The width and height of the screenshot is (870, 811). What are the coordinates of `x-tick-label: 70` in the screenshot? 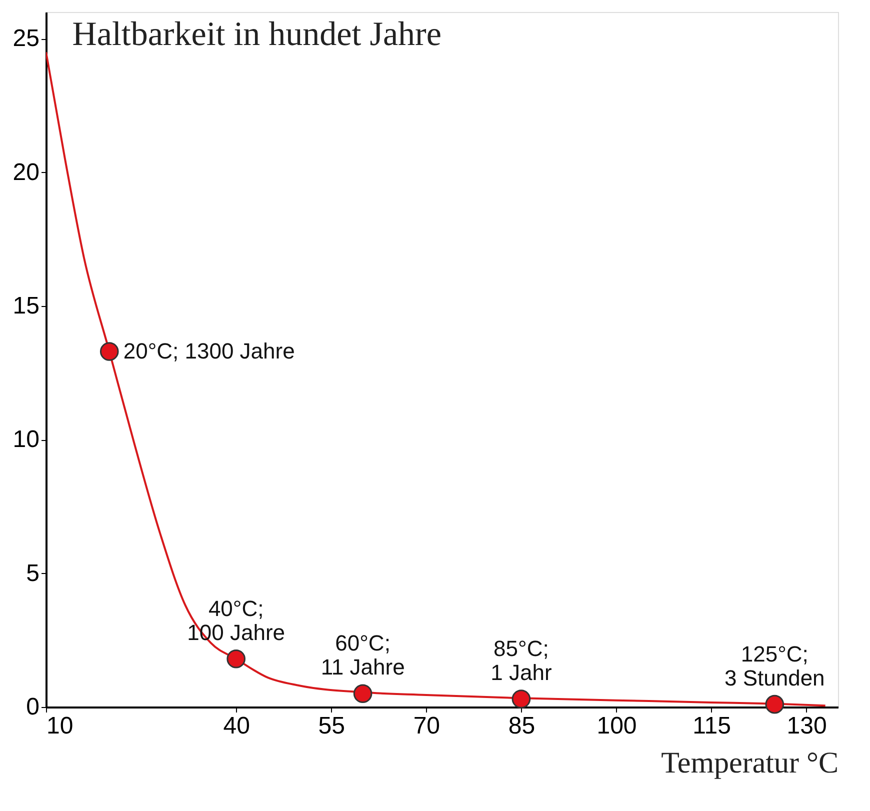 It's located at (426, 726).